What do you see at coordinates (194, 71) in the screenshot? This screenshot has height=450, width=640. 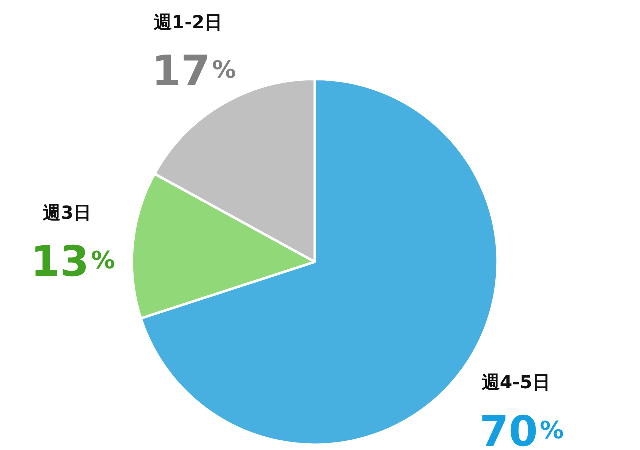 I see `data-label: 17%` at bounding box center [194, 71].